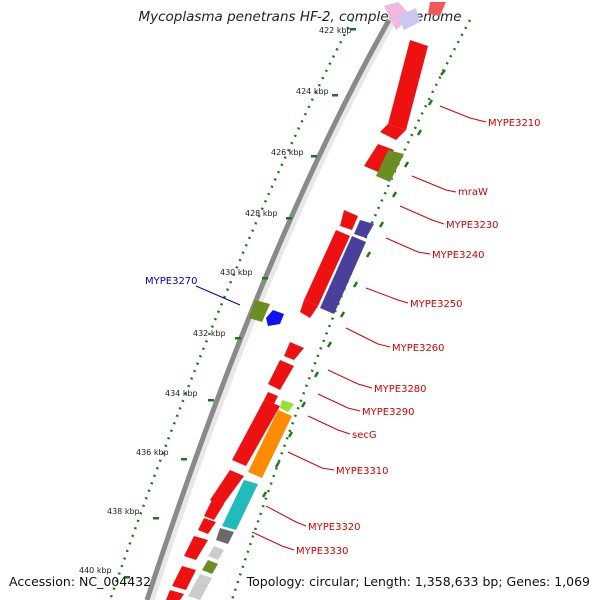  Describe the element at coordinates (473, 192) in the screenshot. I see `gene-label: mraW` at that location.